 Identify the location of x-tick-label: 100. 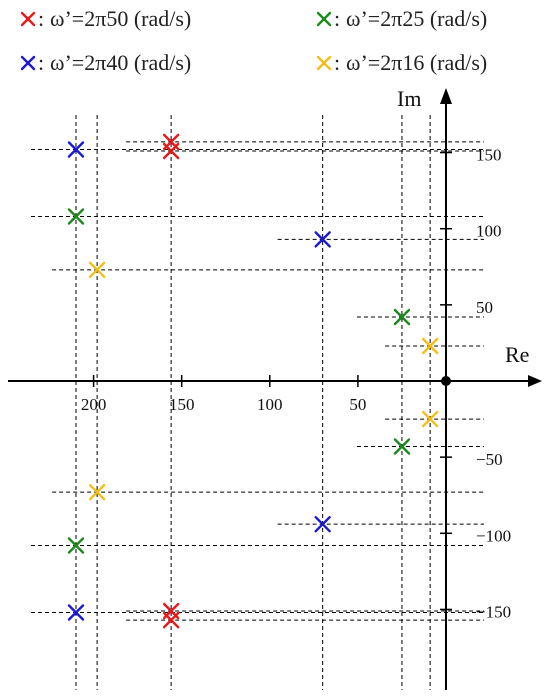
(270, 404).